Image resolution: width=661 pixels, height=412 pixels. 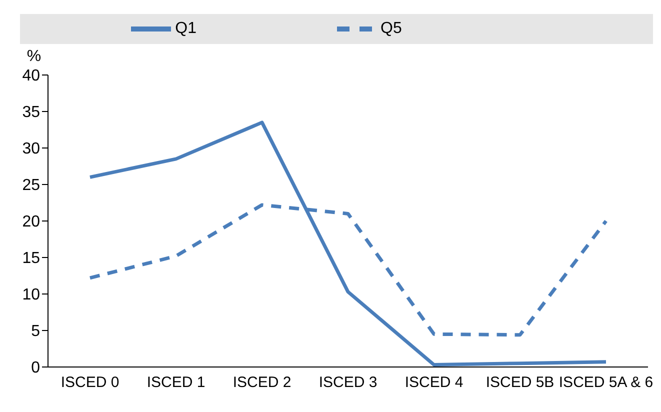 I want to click on y-tick-label: 40, so click(x=31, y=76).